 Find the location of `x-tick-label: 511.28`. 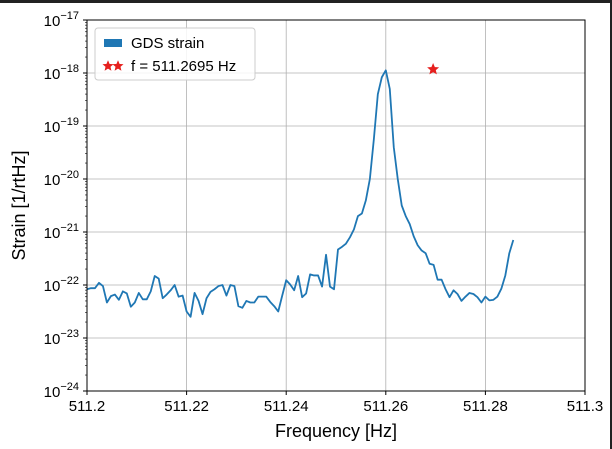

x-tick-label: 511.28 is located at coordinates (485, 406).